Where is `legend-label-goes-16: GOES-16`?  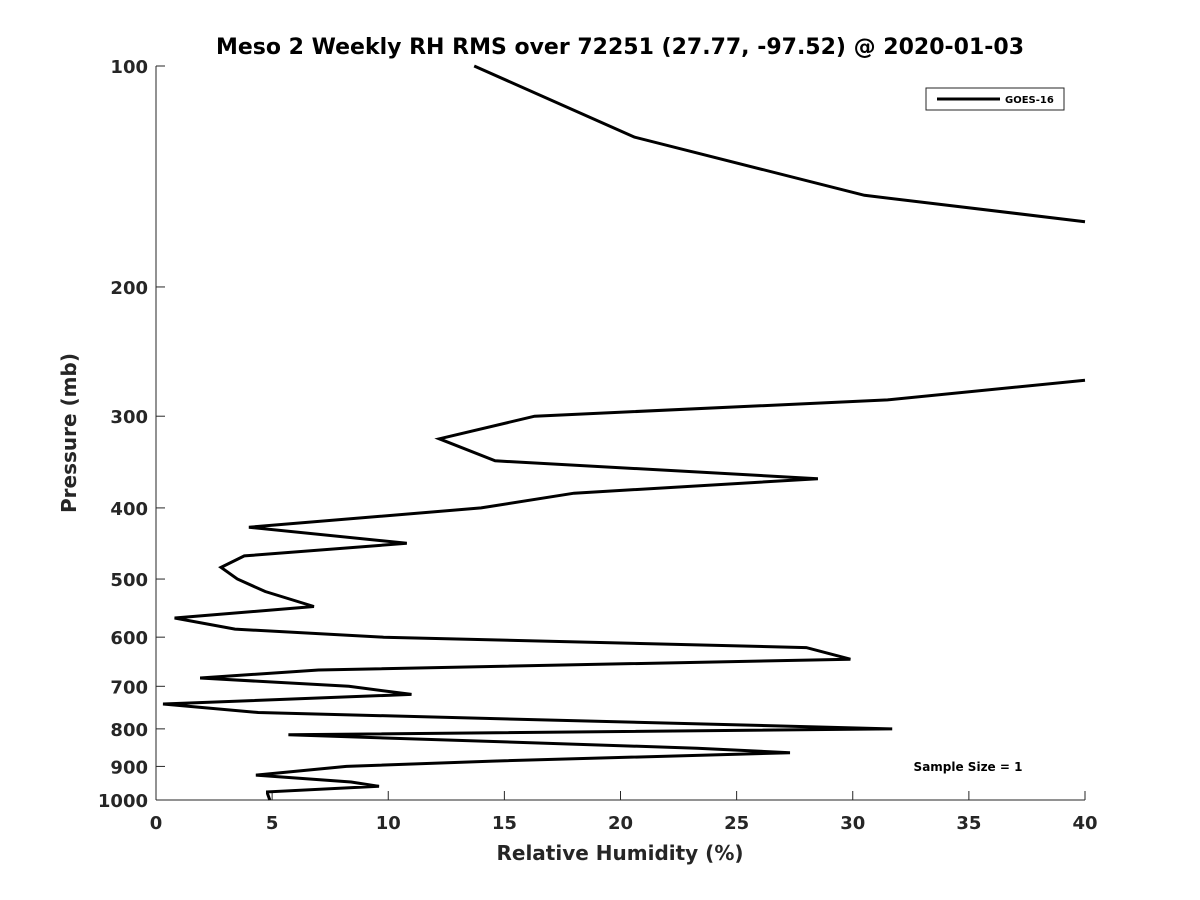
legend-label-goes-16: GOES-16 is located at coordinates (1029, 100).